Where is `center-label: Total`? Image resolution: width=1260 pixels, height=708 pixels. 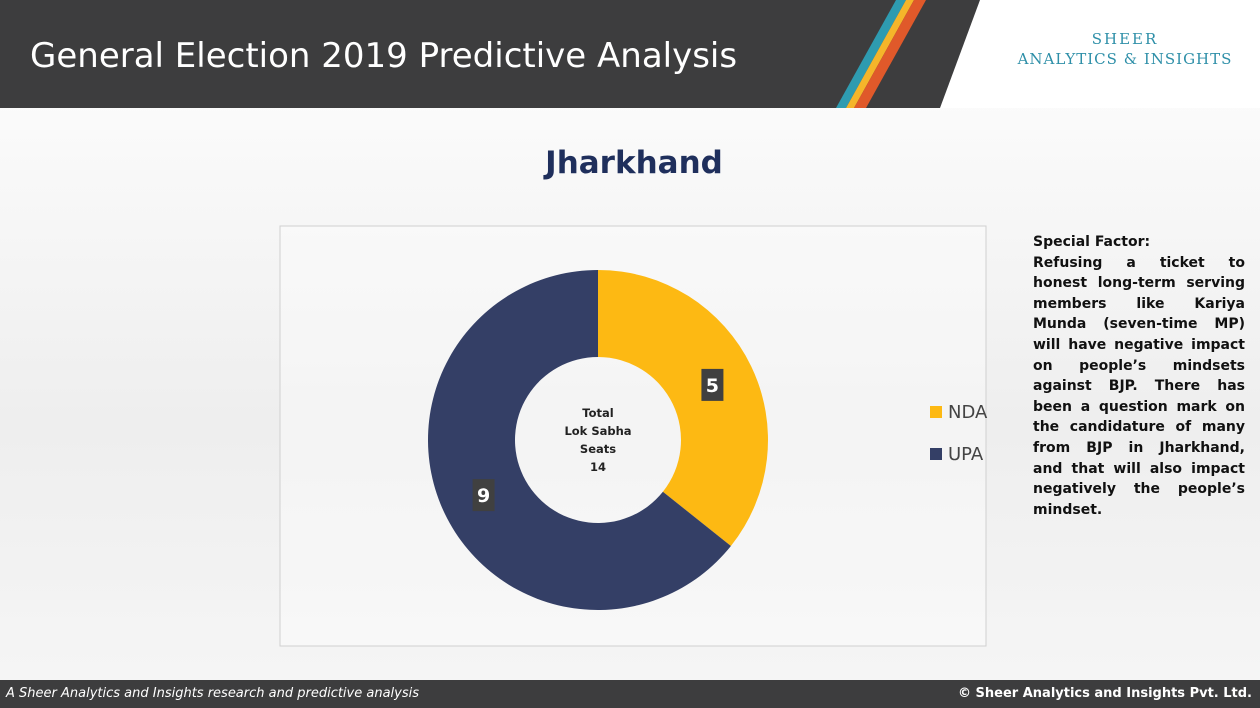 center-label: Total is located at coordinates (597, 413).